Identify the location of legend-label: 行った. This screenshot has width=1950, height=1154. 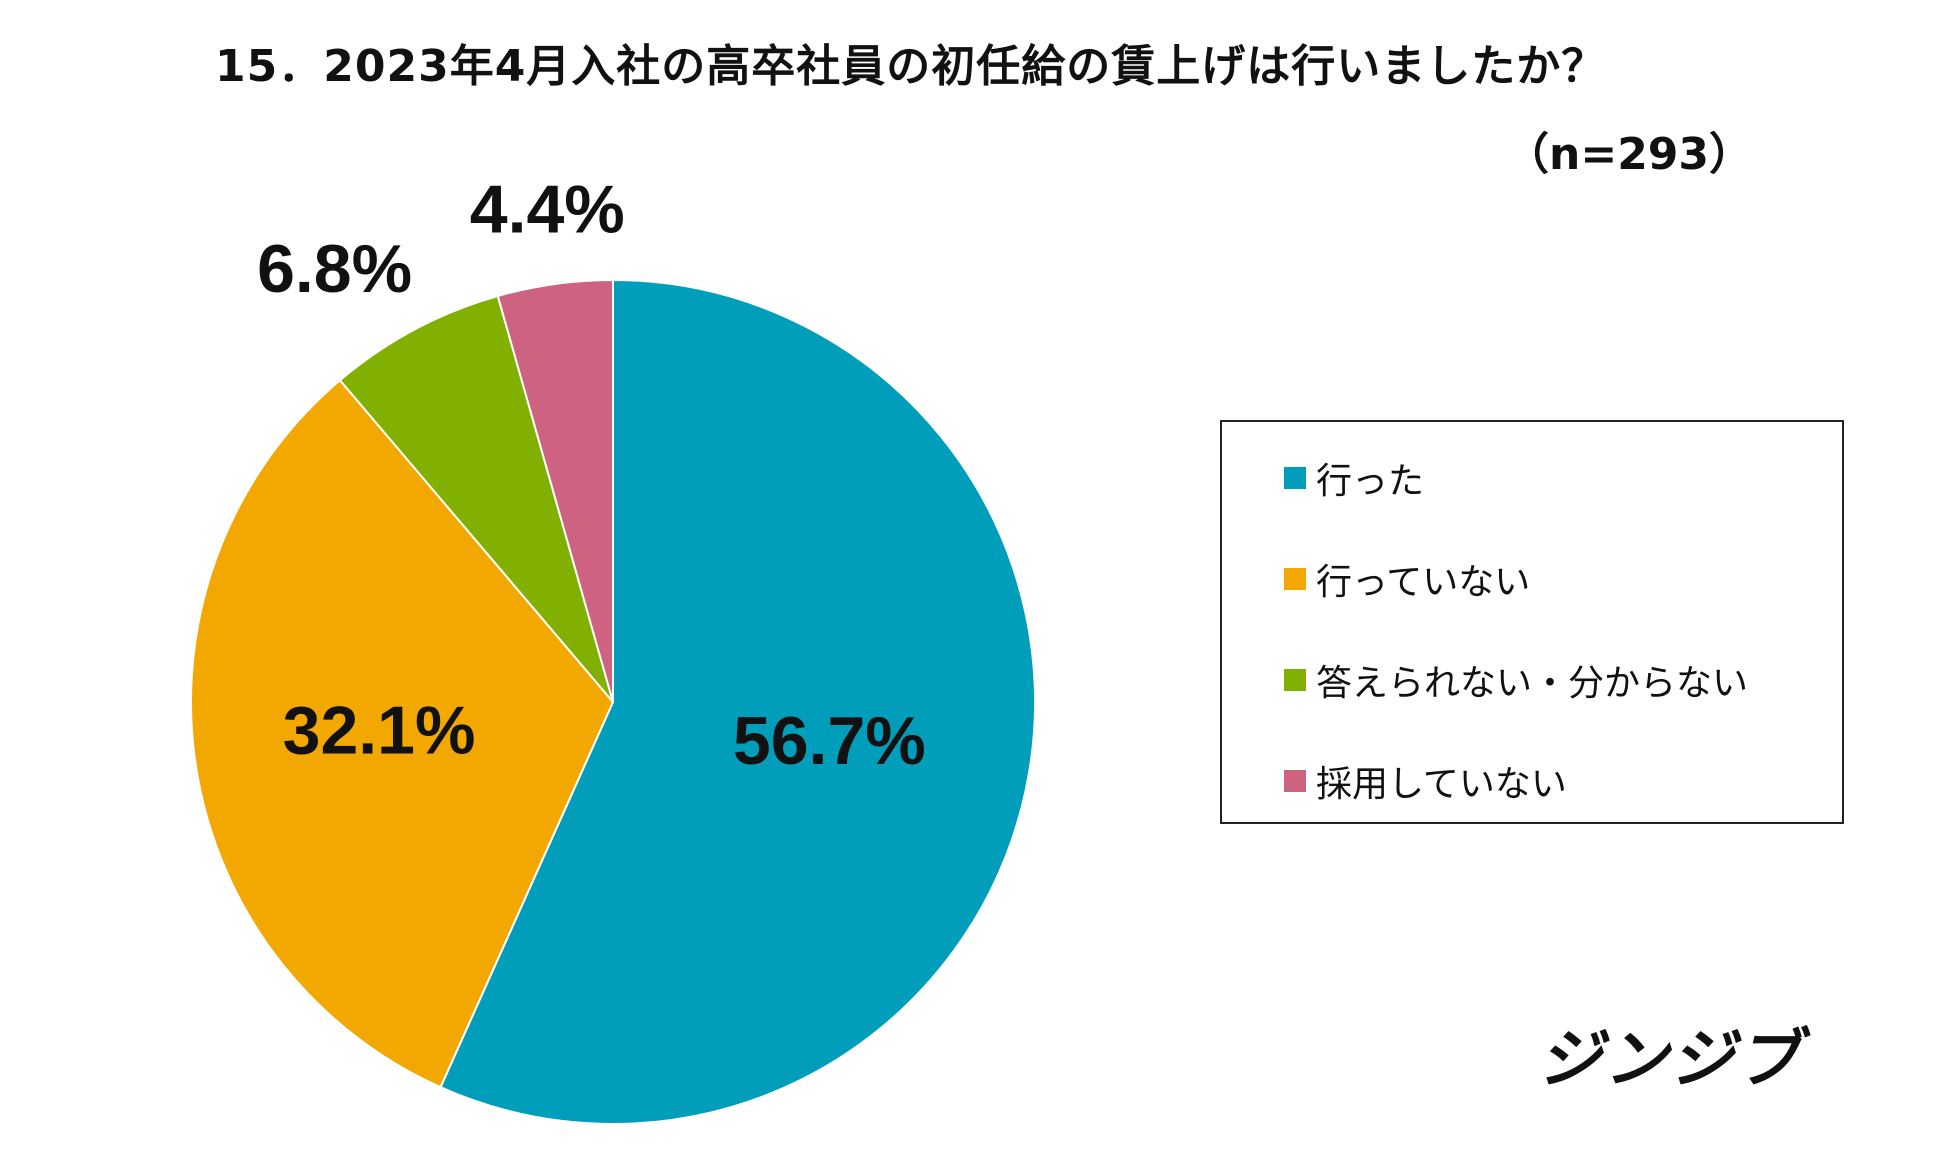
(1370, 481).